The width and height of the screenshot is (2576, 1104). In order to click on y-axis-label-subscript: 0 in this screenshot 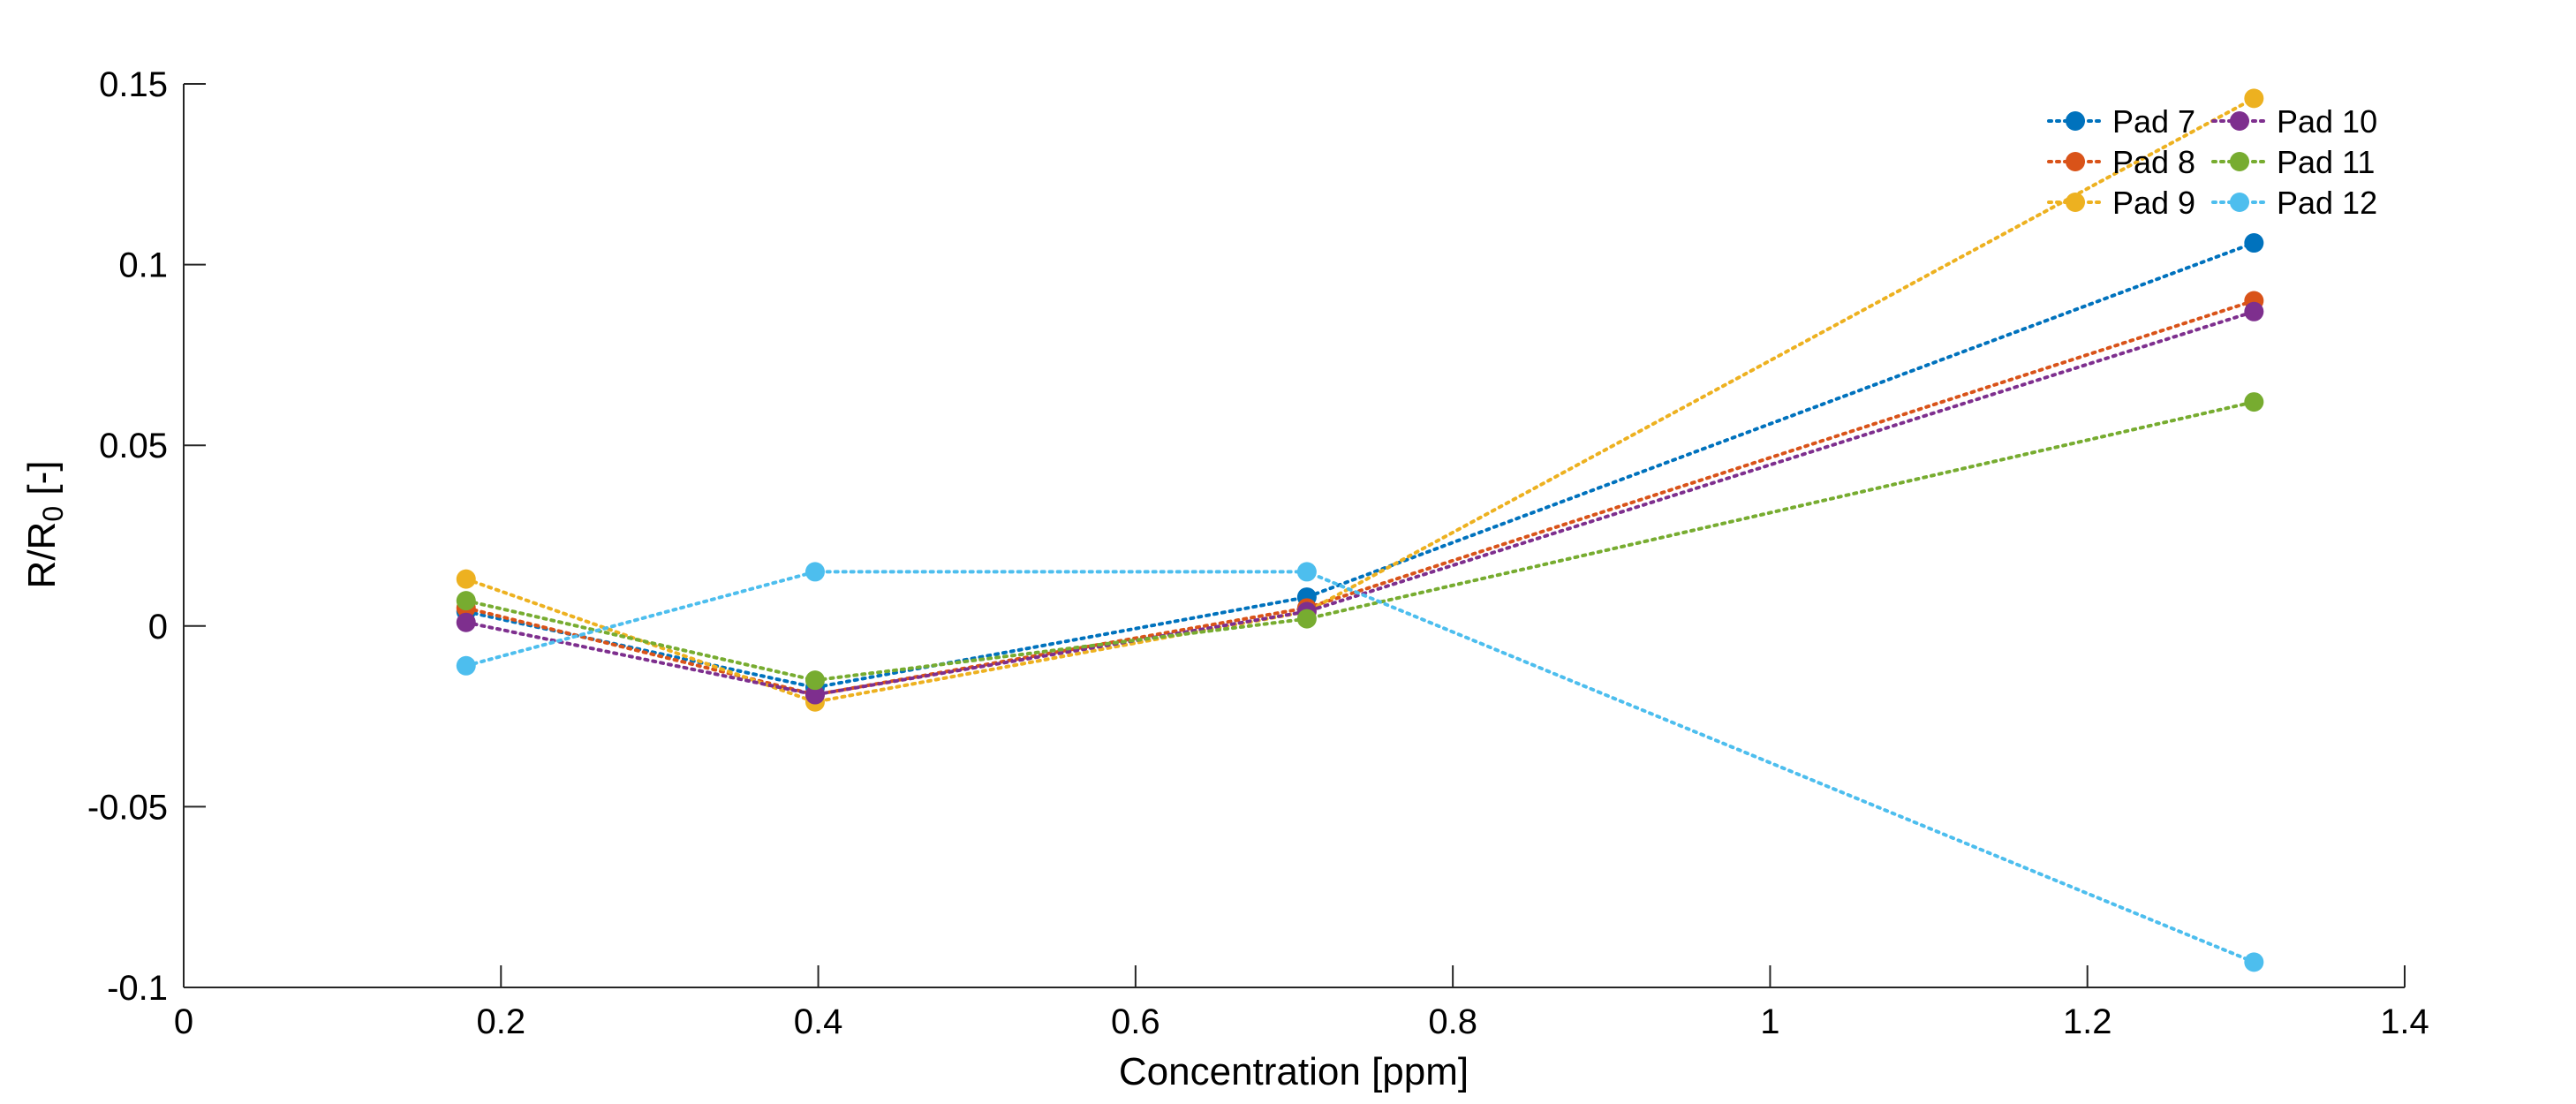, I will do `click(53, 514)`.